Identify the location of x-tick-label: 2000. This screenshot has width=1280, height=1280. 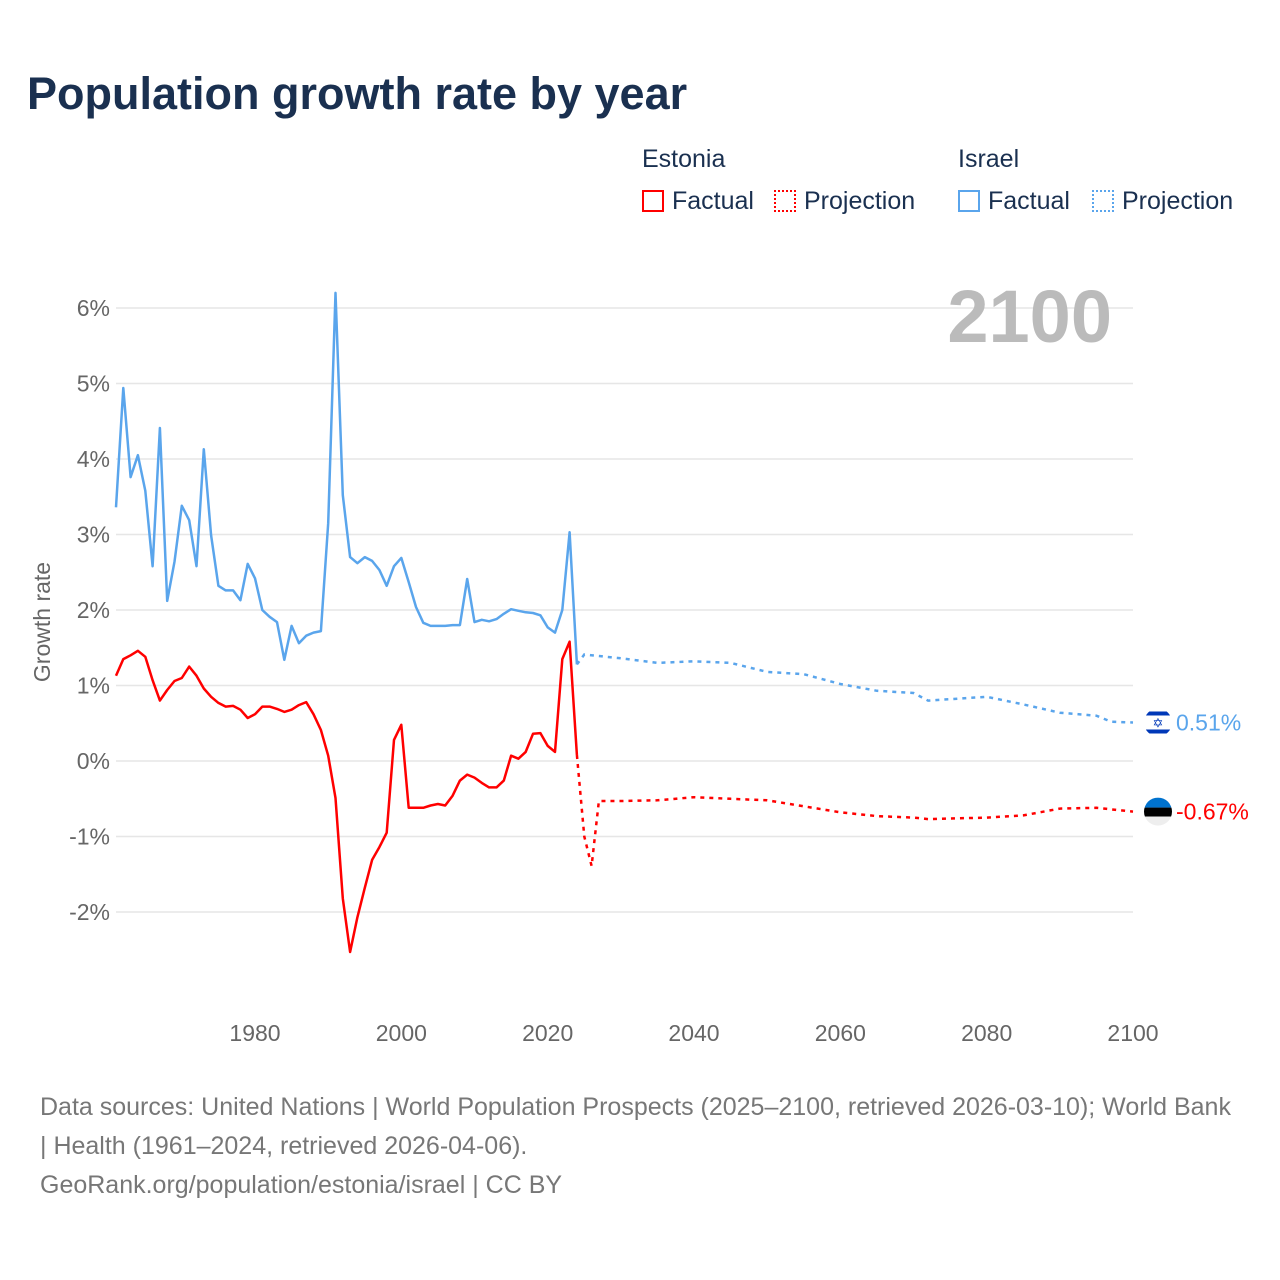
(401, 1033).